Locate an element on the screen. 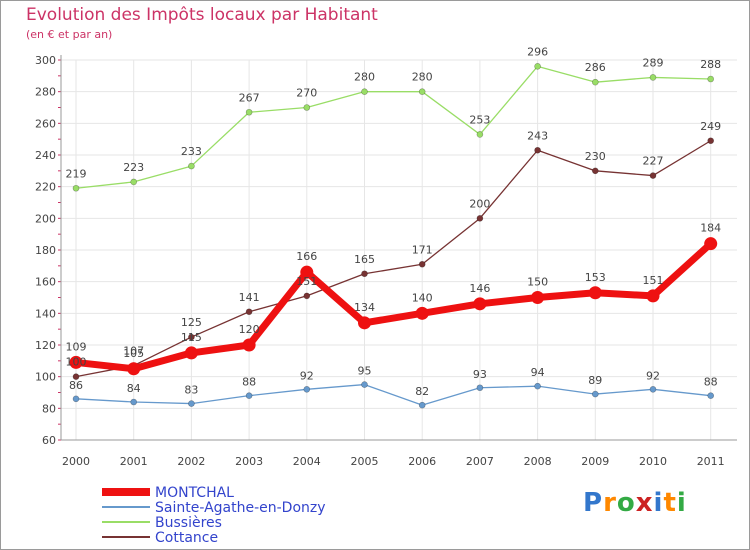 This screenshot has width=750, height=550. data-label-cottance: 165 is located at coordinates (364, 259).